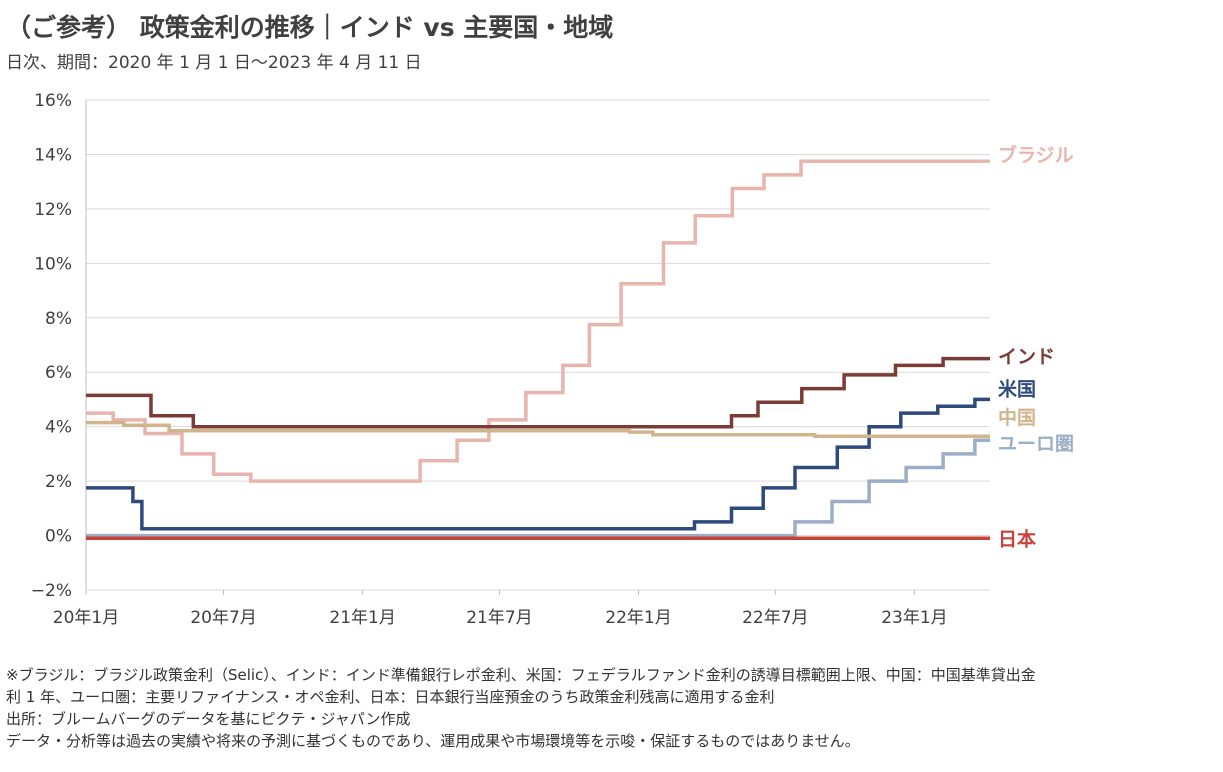  I want to click on x-tick-label: 22年1月, so click(638, 618).